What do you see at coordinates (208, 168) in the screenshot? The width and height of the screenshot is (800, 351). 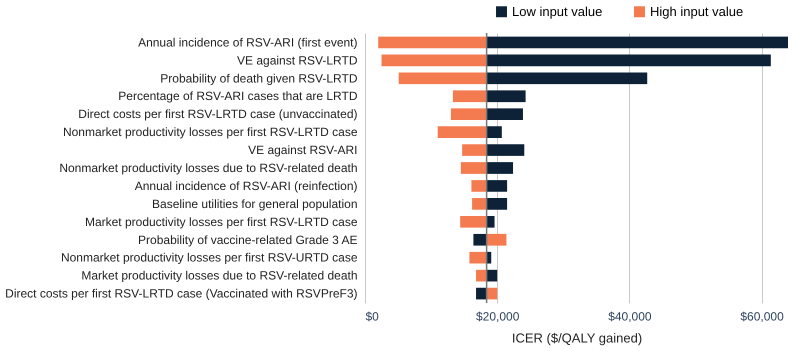 I see `y-tick-label: Nonmarket productivity losses due to RSV-related death` at bounding box center [208, 168].